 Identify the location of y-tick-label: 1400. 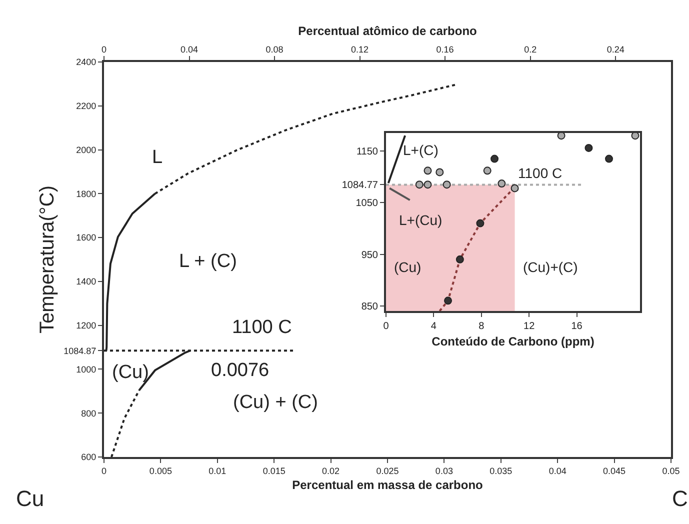
(86, 281).